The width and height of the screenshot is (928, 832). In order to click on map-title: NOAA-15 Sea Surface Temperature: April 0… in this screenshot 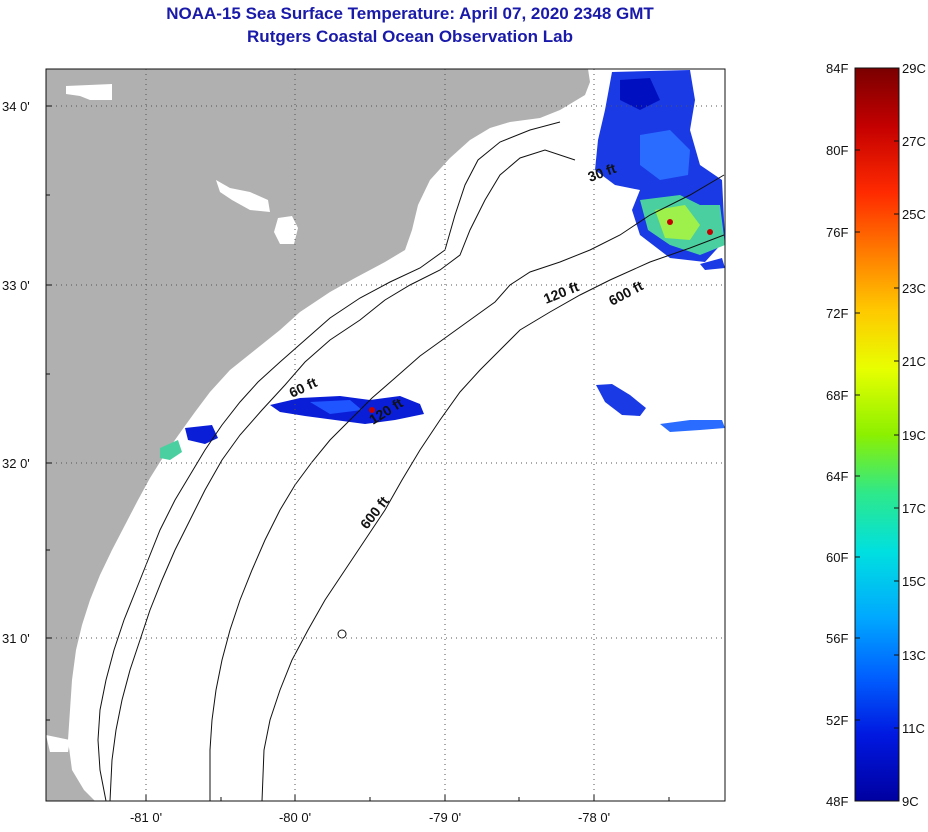, I will do `click(410, 13)`.